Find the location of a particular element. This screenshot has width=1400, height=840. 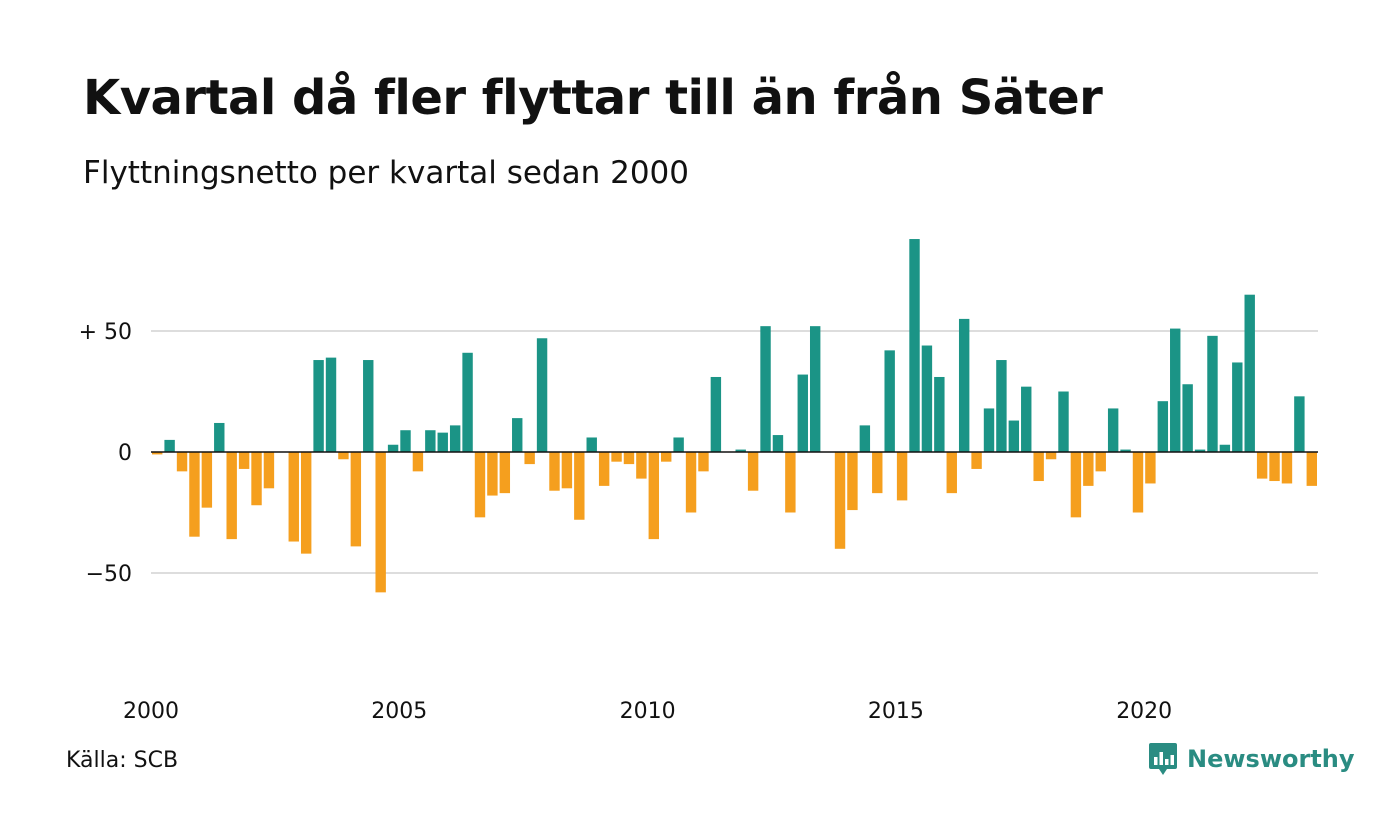

chart-subtitle: Flyttningsnetto per kvartal sedan 2000 is located at coordinates (386, 173).